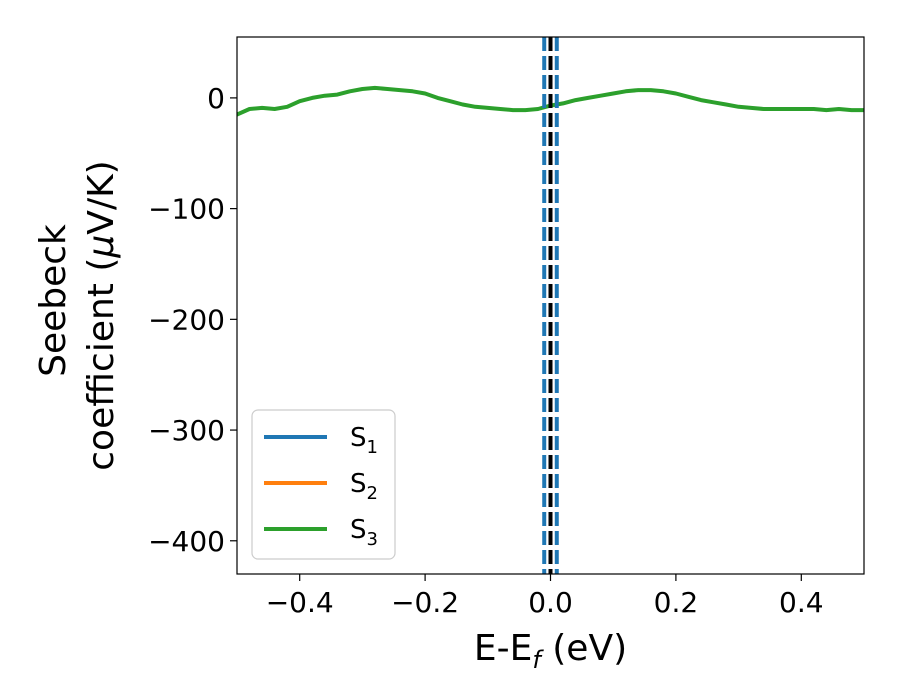 The height and width of the screenshot is (700, 900). What do you see at coordinates (53, 300) in the screenshot?
I see `y-axis-label-line1: Seebeck` at bounding box center [53, 300].